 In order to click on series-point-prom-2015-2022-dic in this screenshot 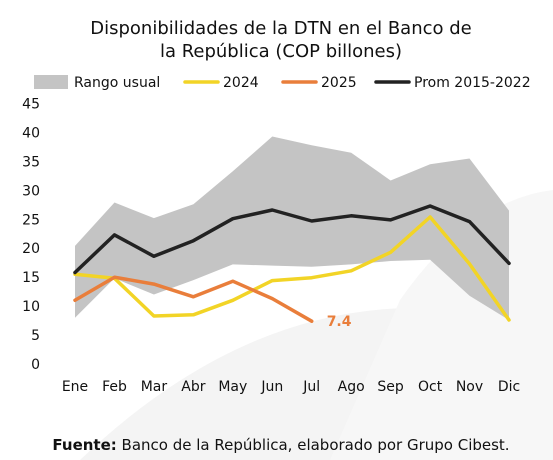, I will do `click(509, 263)`.